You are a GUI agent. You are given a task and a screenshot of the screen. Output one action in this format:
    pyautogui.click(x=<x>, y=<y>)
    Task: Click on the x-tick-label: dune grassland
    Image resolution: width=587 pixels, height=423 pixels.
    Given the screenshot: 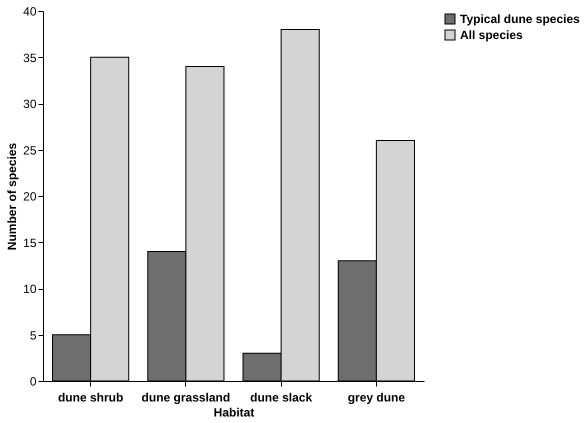 What is the action you would take?
    pyautogui.click(x=186, y=397)
    